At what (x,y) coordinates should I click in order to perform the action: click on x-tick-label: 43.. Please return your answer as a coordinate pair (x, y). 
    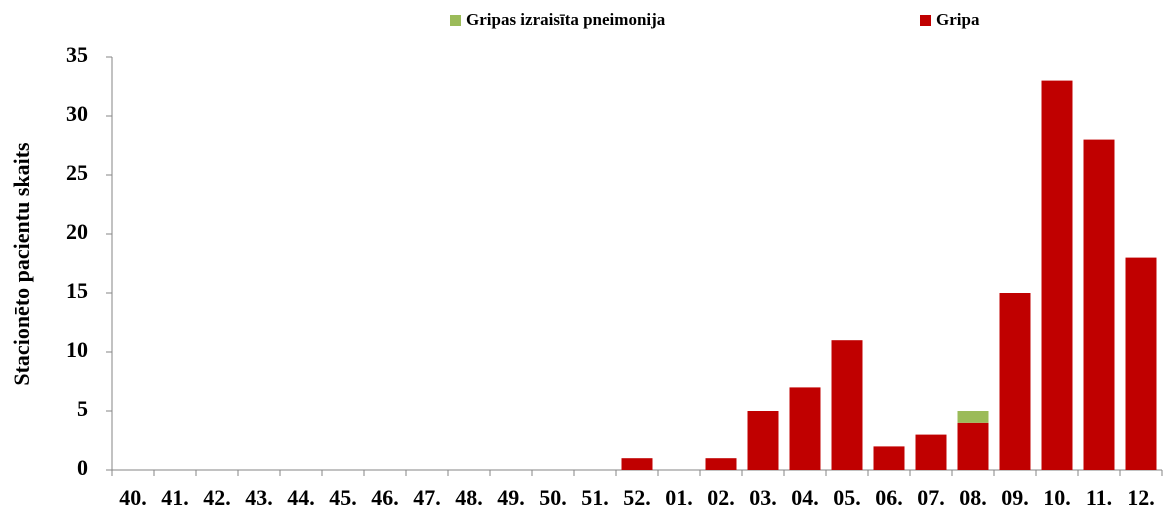
    Looking at the image, I should click on (259, 497).